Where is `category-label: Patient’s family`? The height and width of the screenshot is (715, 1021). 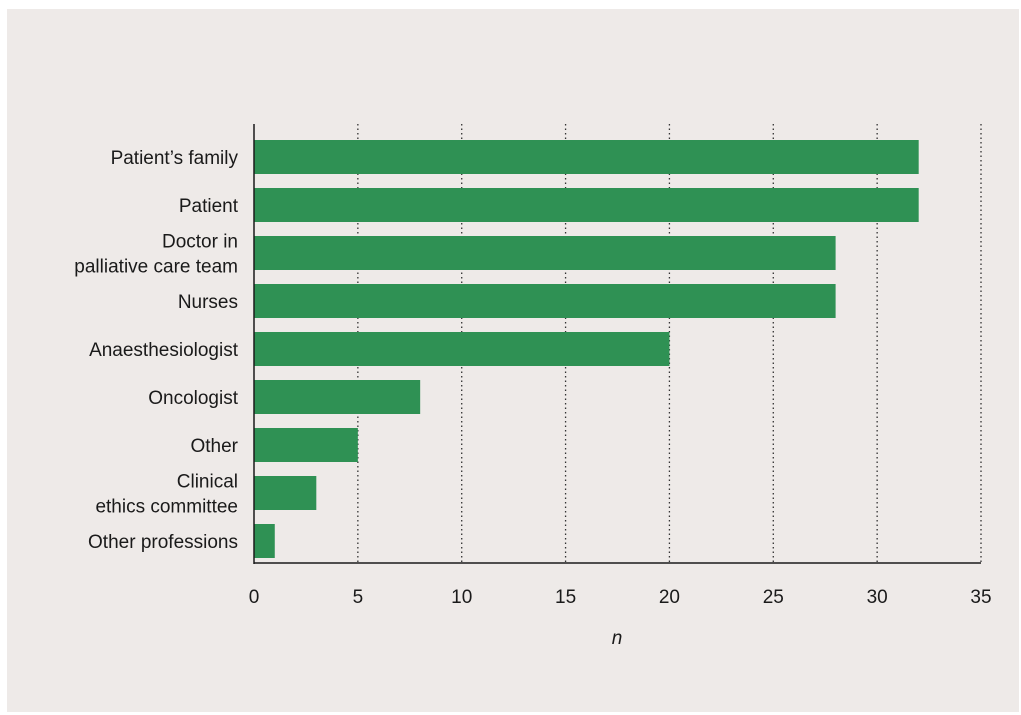 category-label: Patient’s family is located at coordinates (175, 158).